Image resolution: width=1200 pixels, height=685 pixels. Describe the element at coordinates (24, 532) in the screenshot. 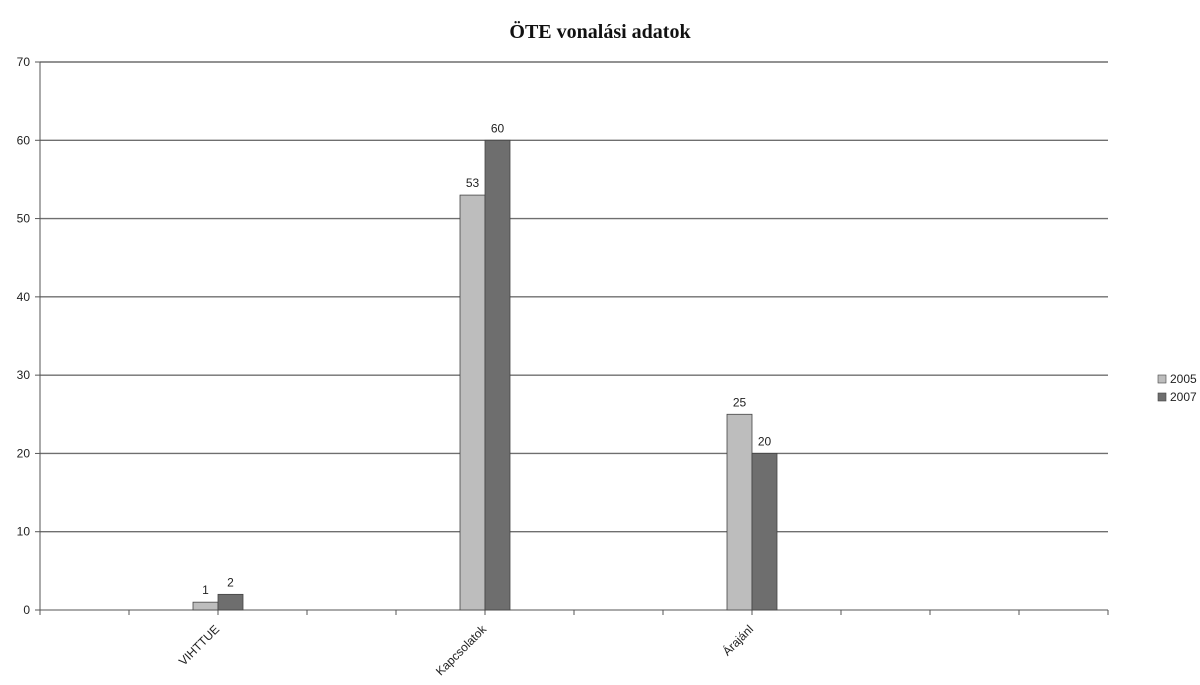

I see `y-tick-label: 10` at that location.